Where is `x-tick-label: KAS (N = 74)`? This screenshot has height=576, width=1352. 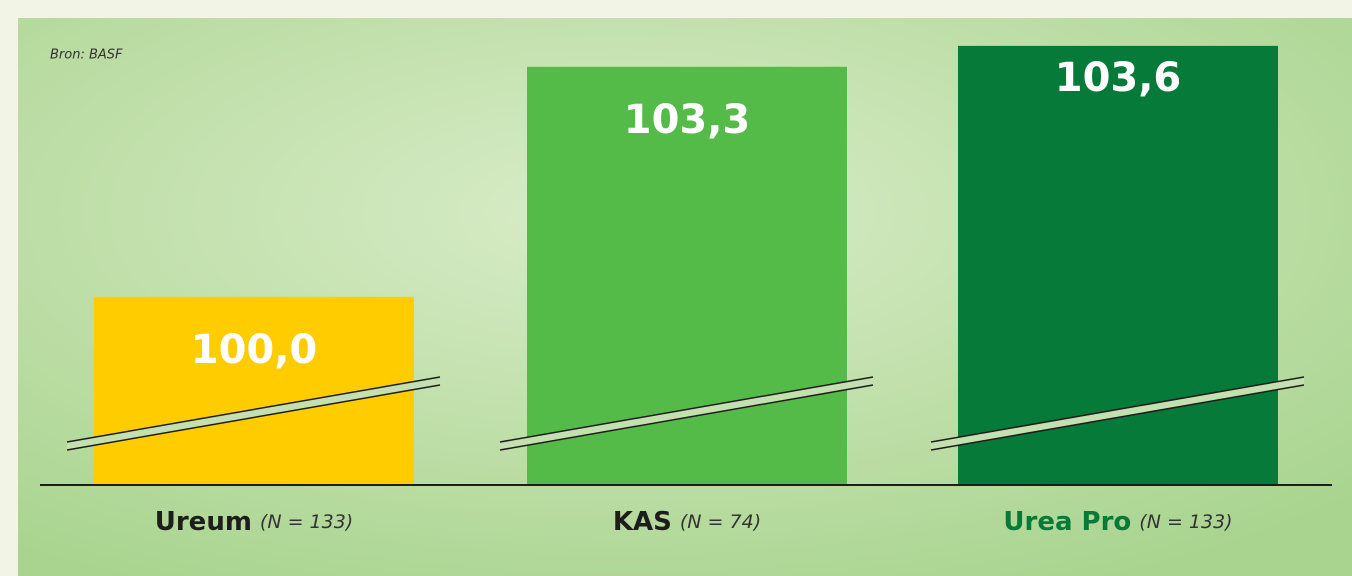
x-tick-label: KAS (N = 74) is located at coordinates (687, 522).